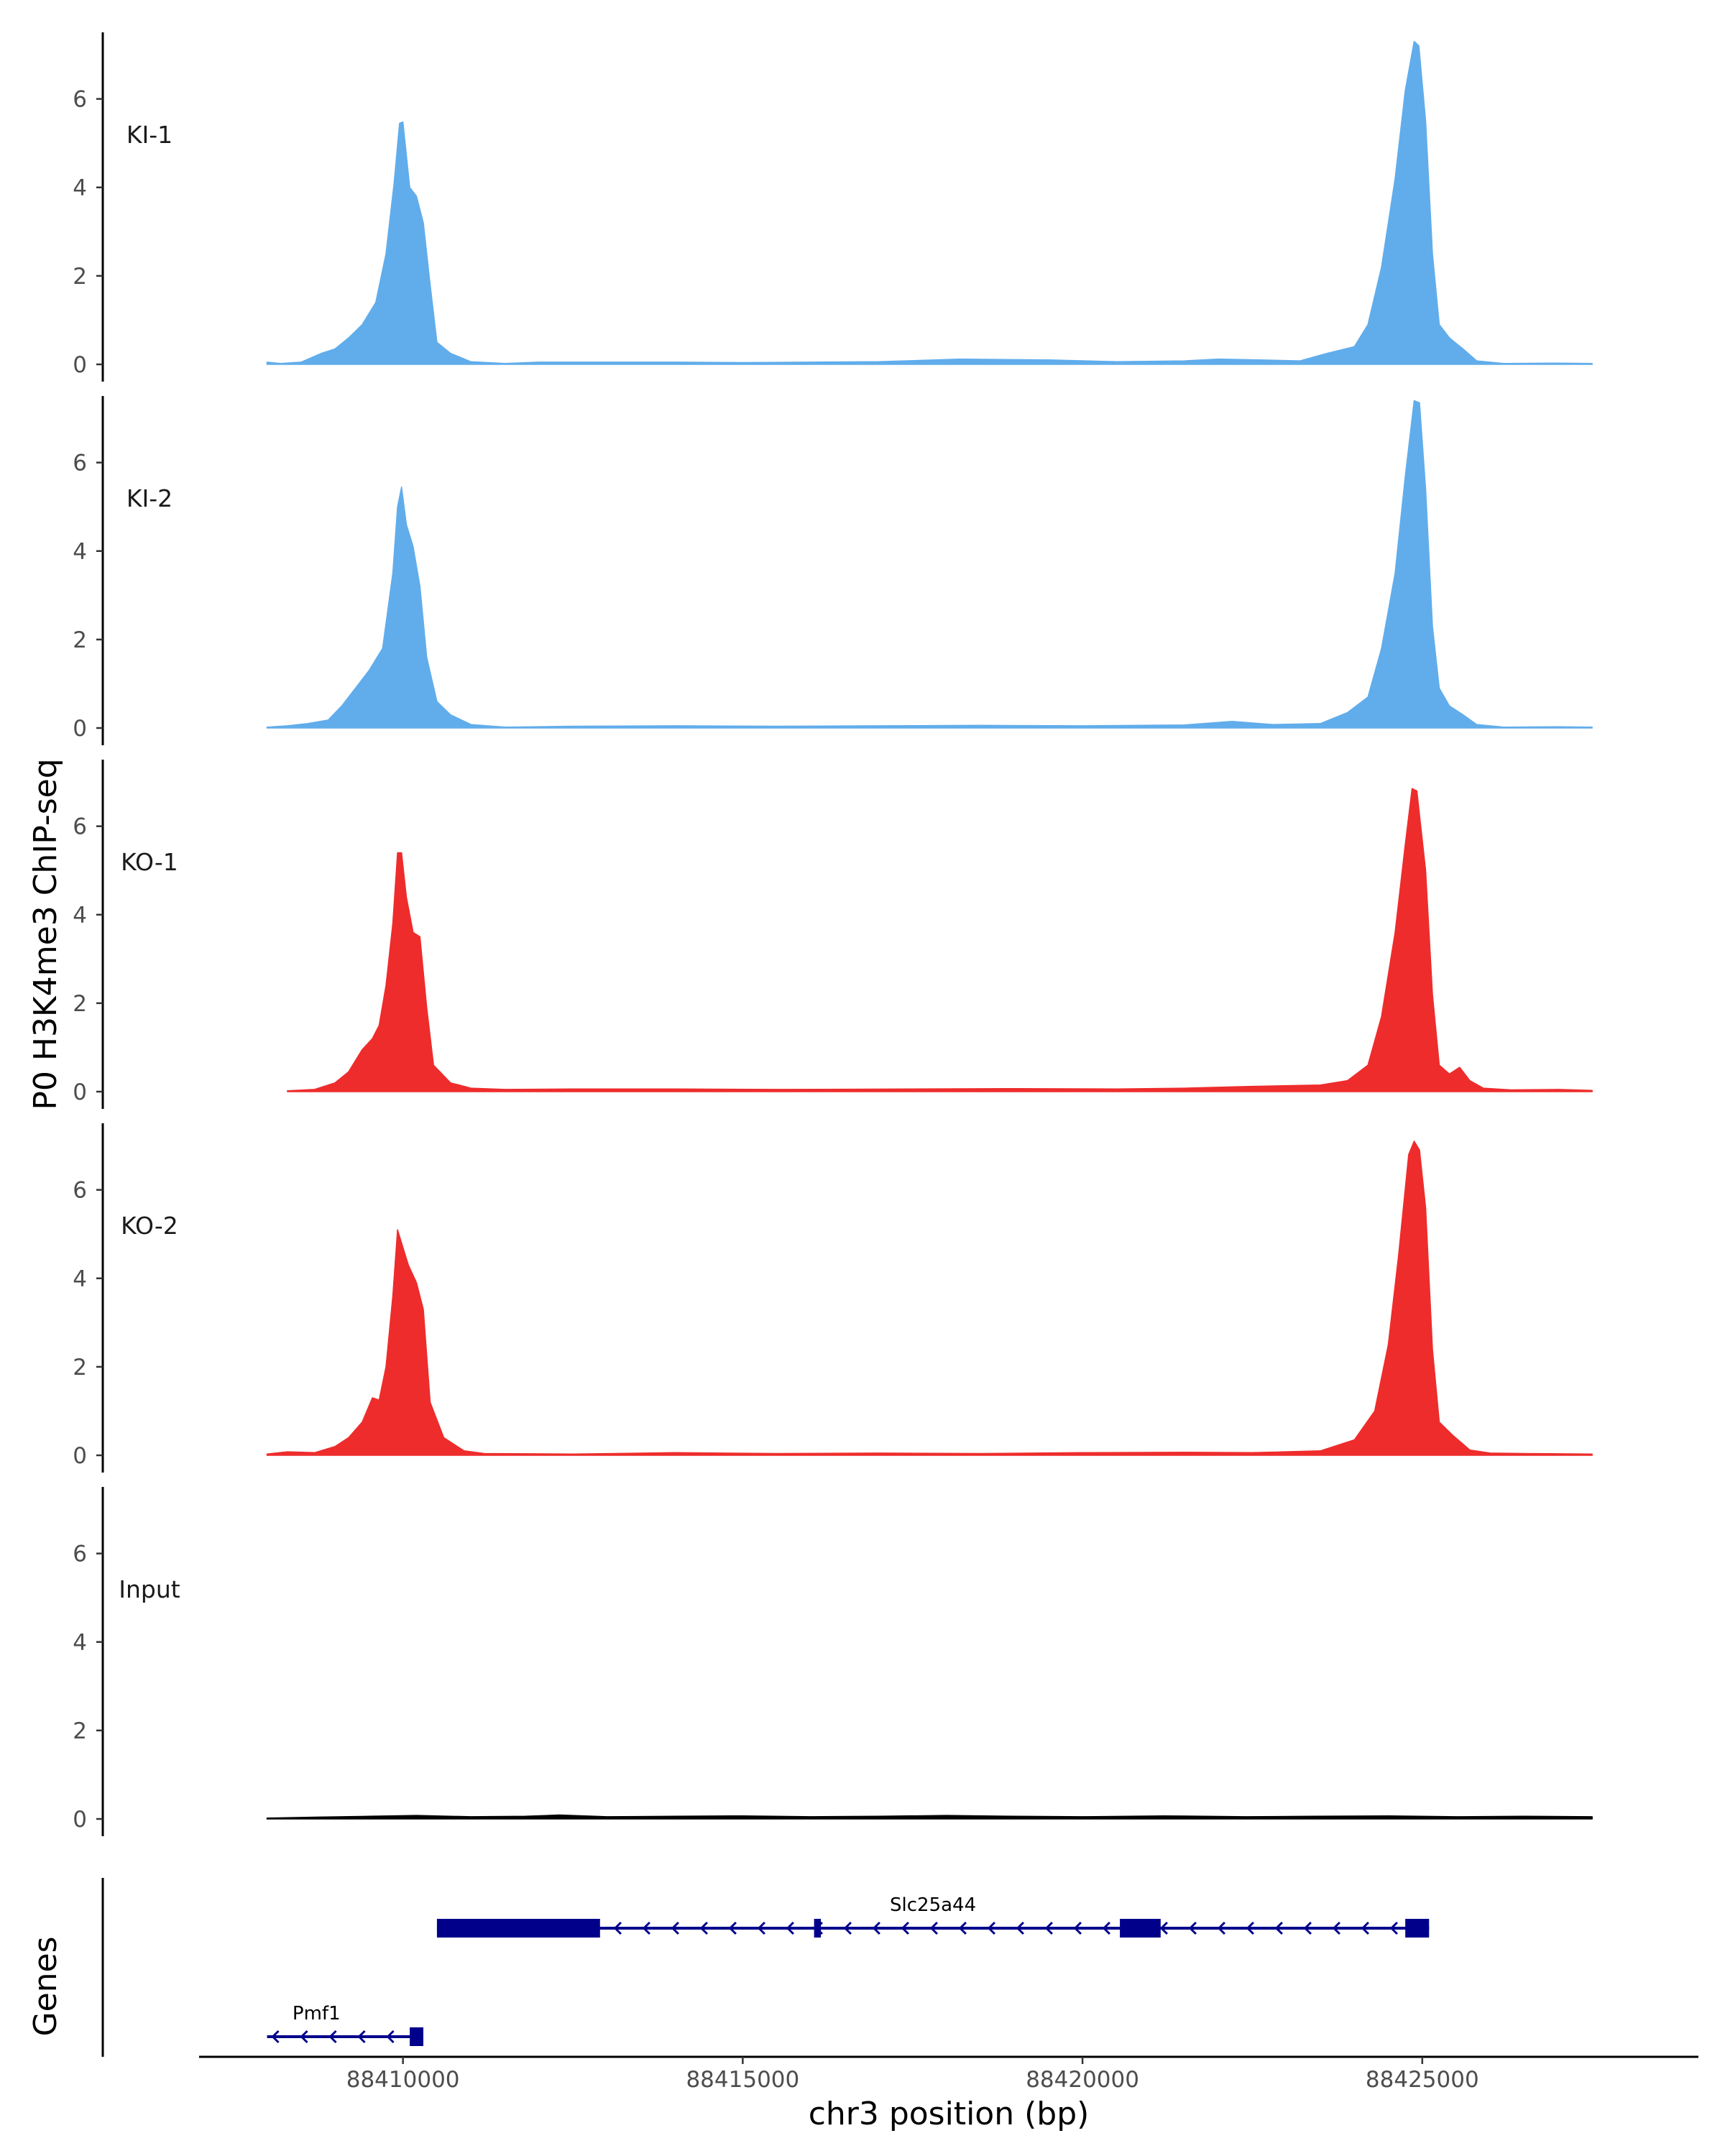 The height and width of the screenshot is (2156, 1725). What do you see at coordinates (149, 862) in the screenshot?
I see `track-label: KO-1` at bounding box center [149, 862].